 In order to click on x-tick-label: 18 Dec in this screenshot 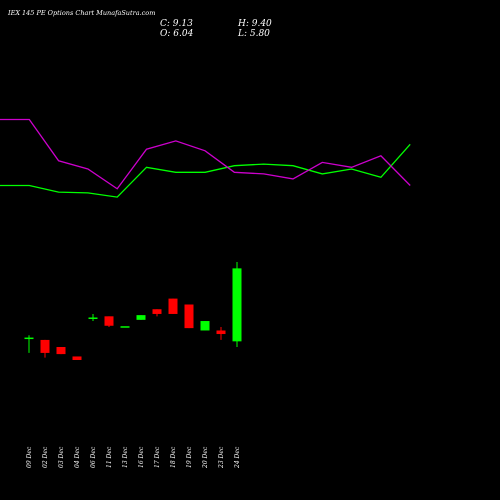, I will do `click(173, 457)`.